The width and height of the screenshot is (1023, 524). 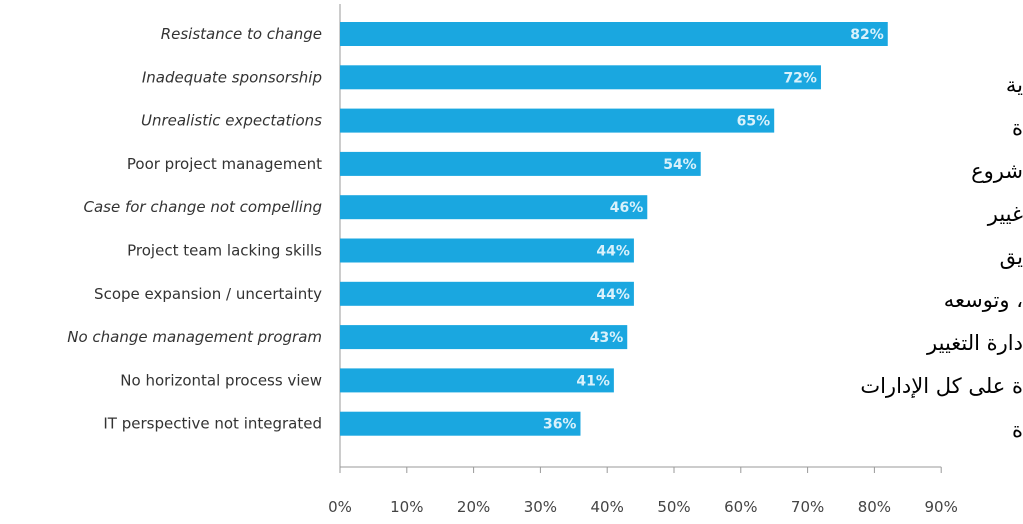 I want to click on category-label: No change management program, so click(x=194, y=337).